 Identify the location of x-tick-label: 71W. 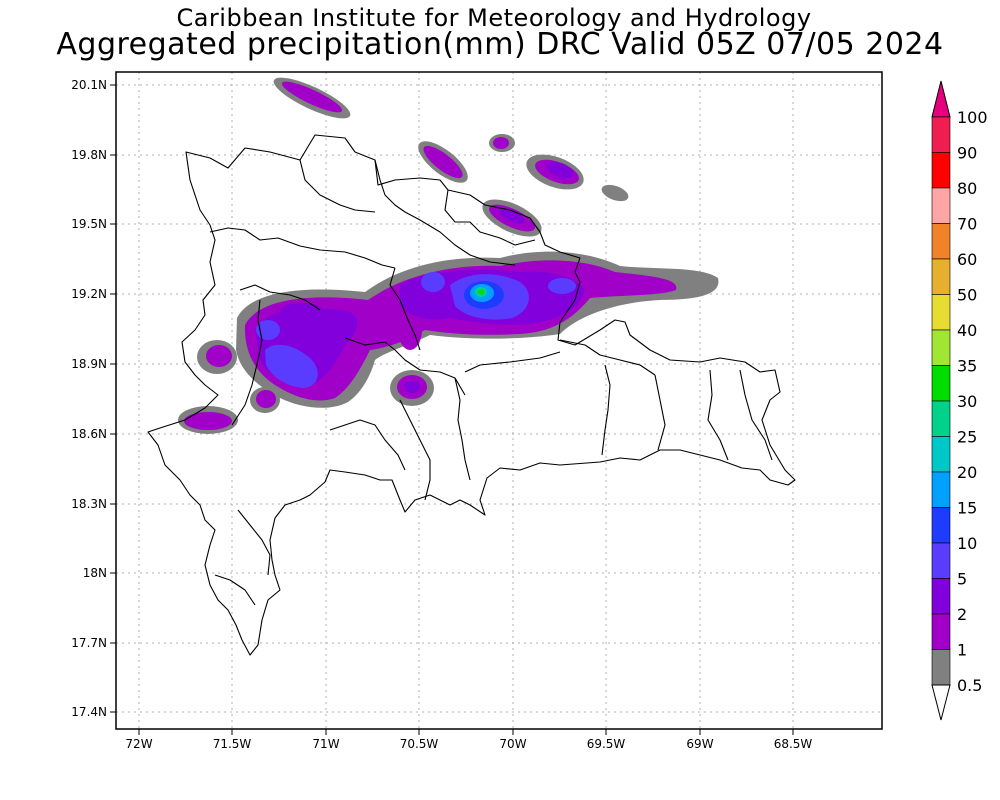
(325, 744).